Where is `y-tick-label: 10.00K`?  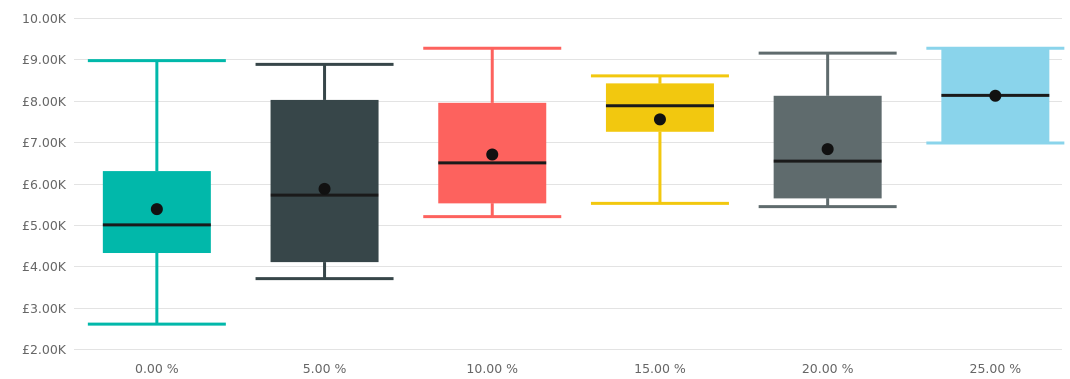 y-tick-label: 10.00K is located at coordinates (44, 18).